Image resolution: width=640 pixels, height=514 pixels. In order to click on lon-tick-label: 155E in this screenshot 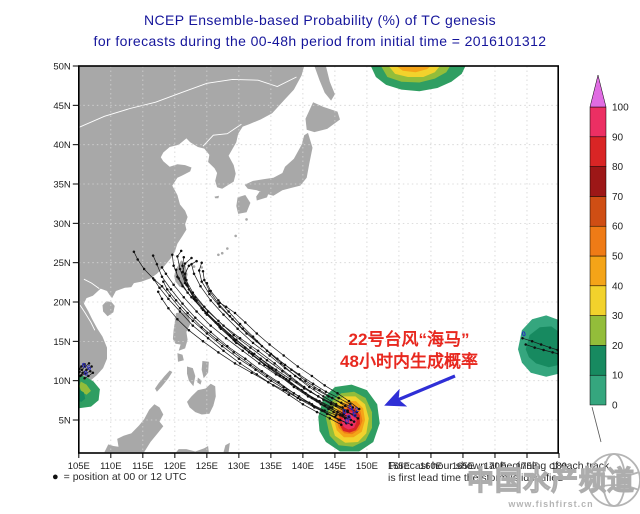, I will do `click(399, 466)`.